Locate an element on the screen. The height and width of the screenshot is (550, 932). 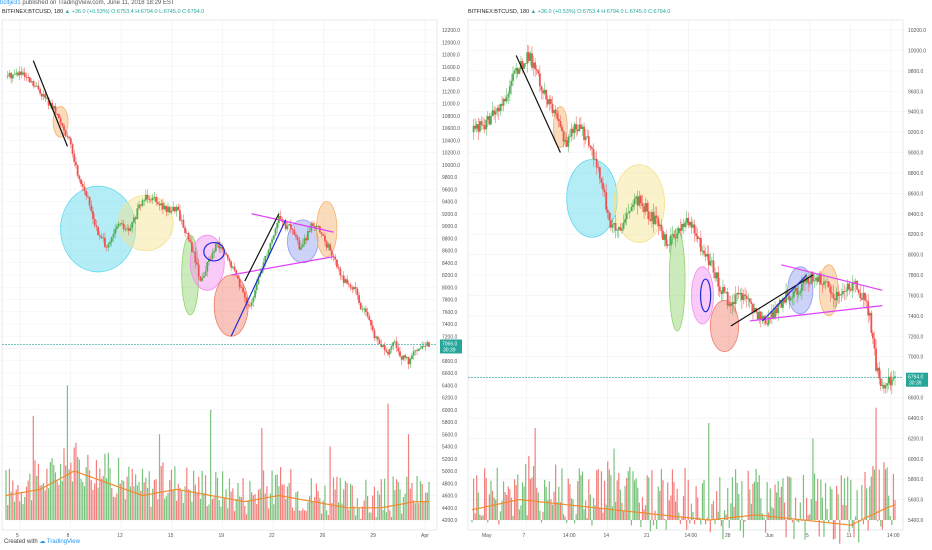
left-time-tick: 29 is located at coordinates (373, 536).